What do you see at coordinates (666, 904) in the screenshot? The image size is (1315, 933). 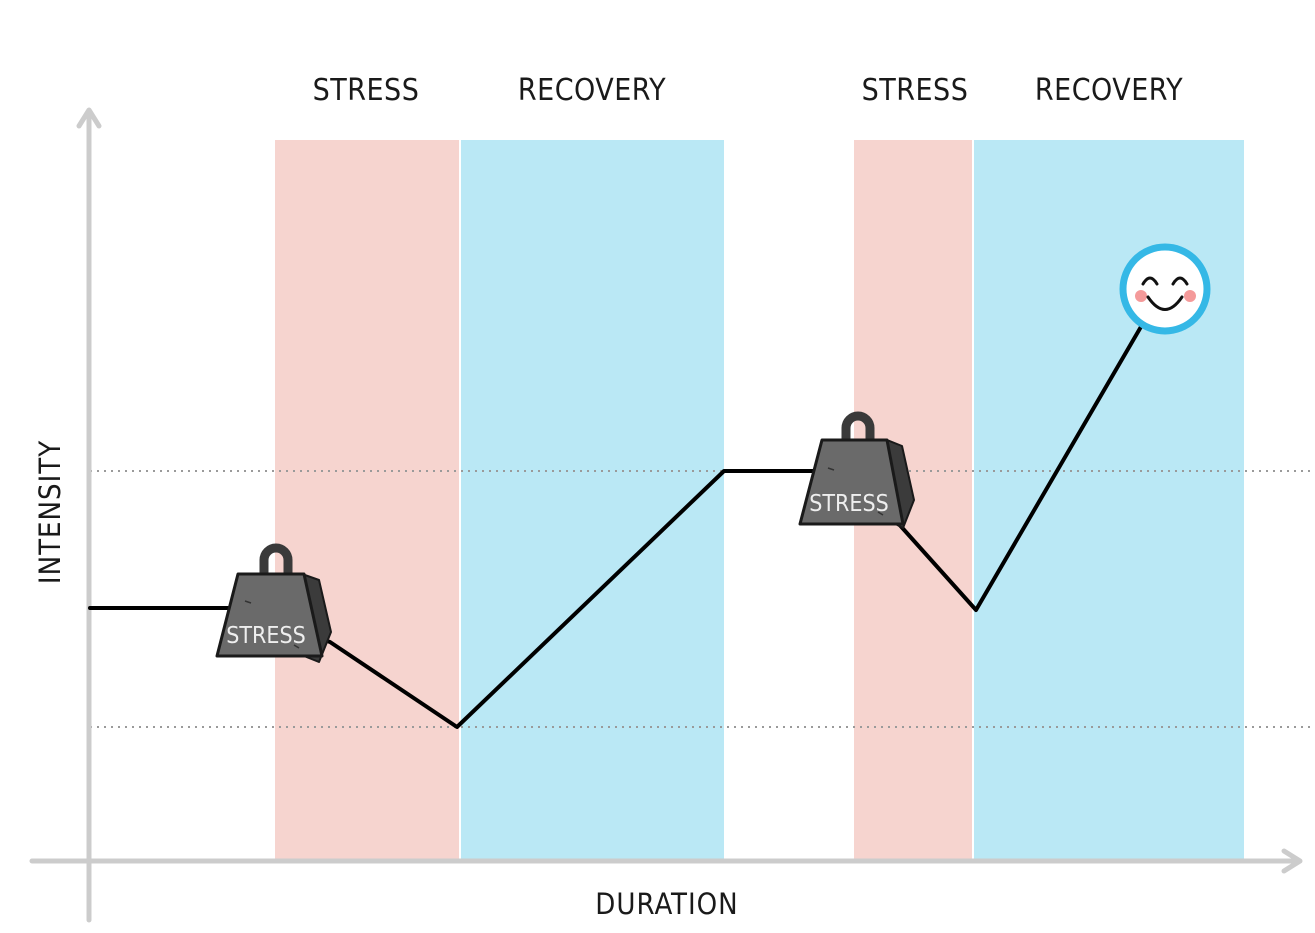 I see `x-axis-label: DURATION` at bounding box center [666, 904].